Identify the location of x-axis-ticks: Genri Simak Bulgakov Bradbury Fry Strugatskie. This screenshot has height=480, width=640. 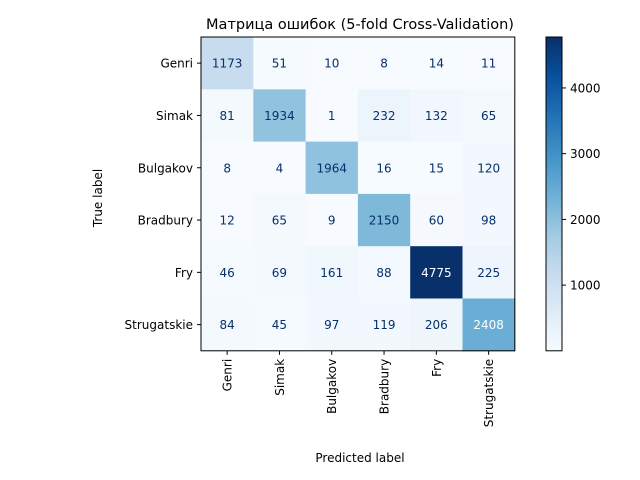
(358, 388).